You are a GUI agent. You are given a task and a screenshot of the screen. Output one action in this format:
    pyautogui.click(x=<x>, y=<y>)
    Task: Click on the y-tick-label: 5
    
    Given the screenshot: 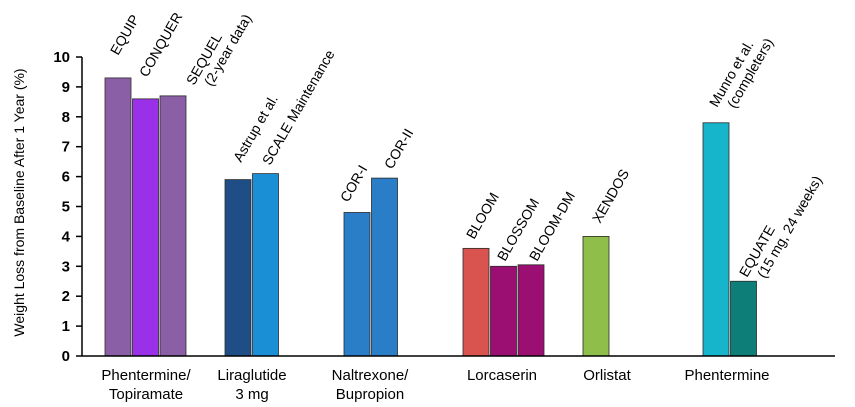 What is the action you would take?
    pyautogui.click(x=66, y=207)
    